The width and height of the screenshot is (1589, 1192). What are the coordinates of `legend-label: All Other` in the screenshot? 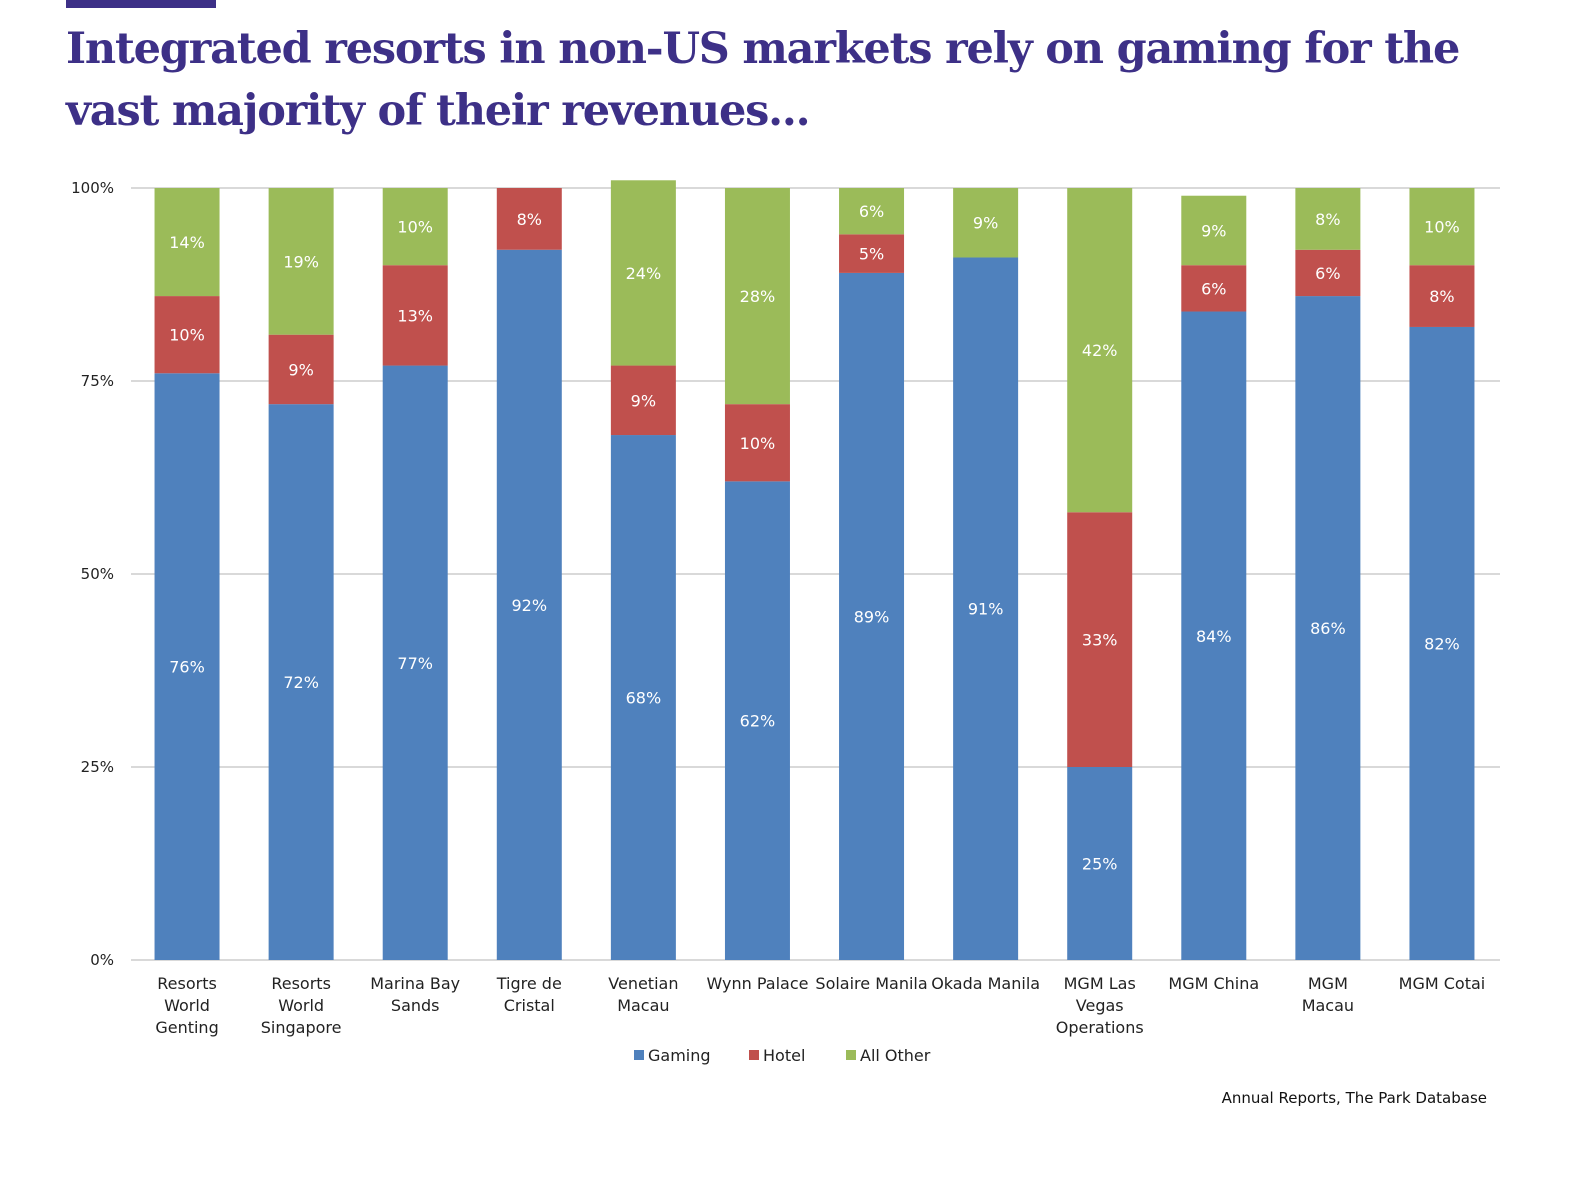 It's located at (895, 1055).